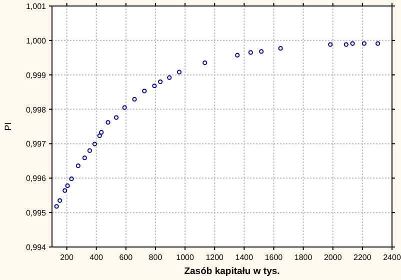 Image resolution: width=401 pixels, height=280 pixels. Describe the element at coordinates (36, 109) in the screenshot. I see `y-tick-label: 0,998` at that location.